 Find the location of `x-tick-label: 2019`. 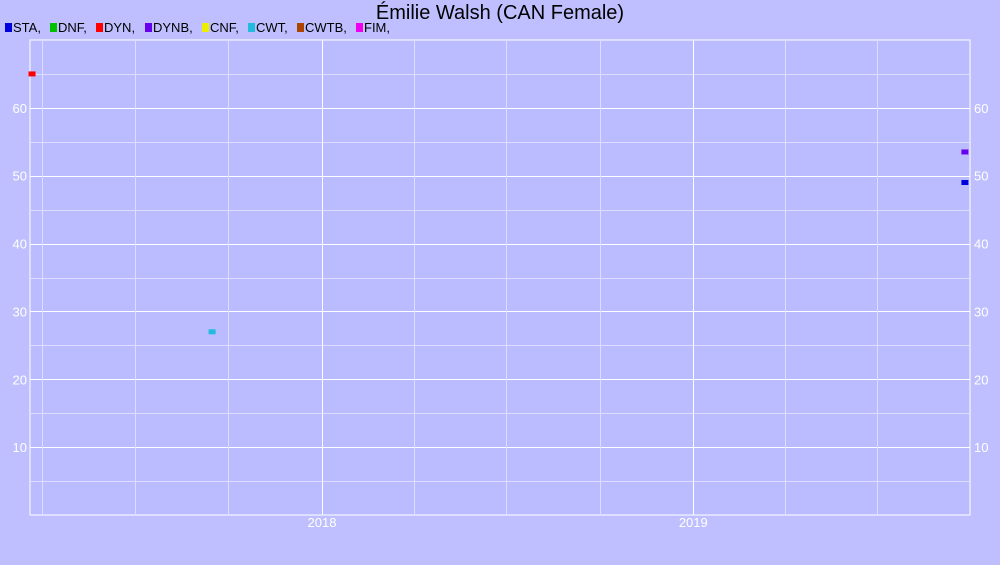

x-tick-label: 2019 is located at coordinates (693, 522).